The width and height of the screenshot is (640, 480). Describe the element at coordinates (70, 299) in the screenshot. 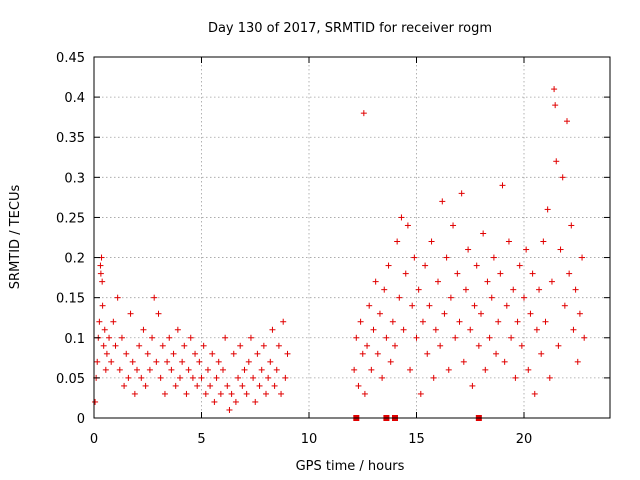

I see `y-tick-label: 0.15` at that location.